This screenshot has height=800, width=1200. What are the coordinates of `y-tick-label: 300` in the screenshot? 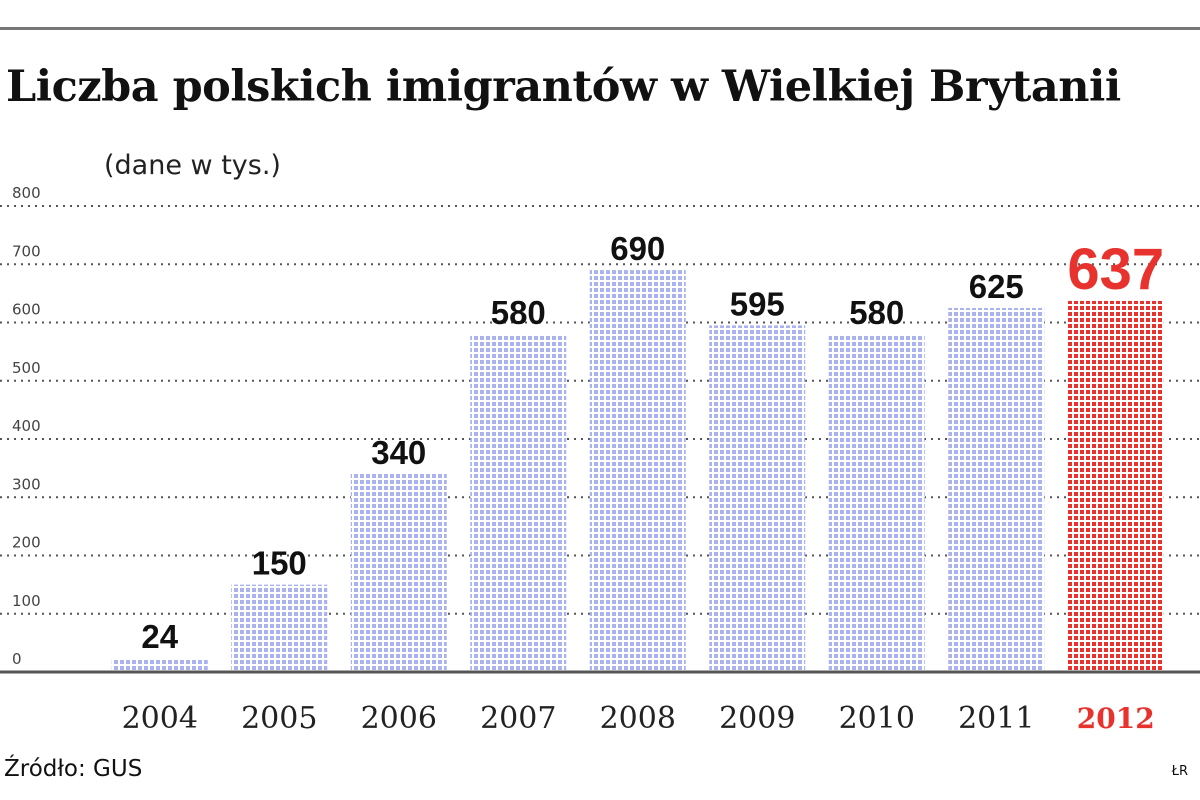 It's located at (26, 484).